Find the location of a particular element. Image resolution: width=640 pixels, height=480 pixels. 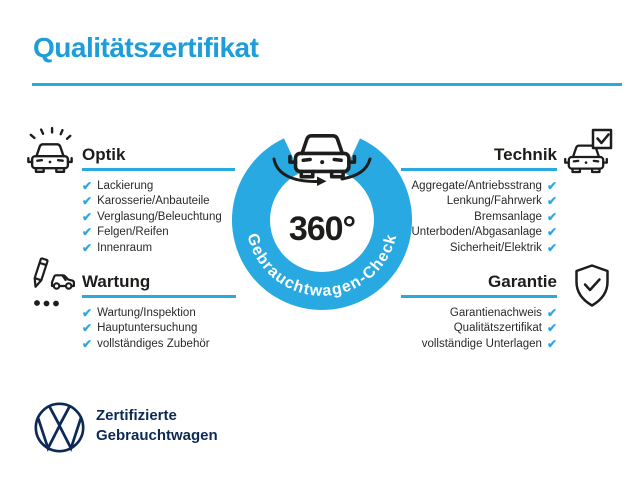

checklist-item: ✔ Hauptuntersuchung is located at coordinates (159, 328).